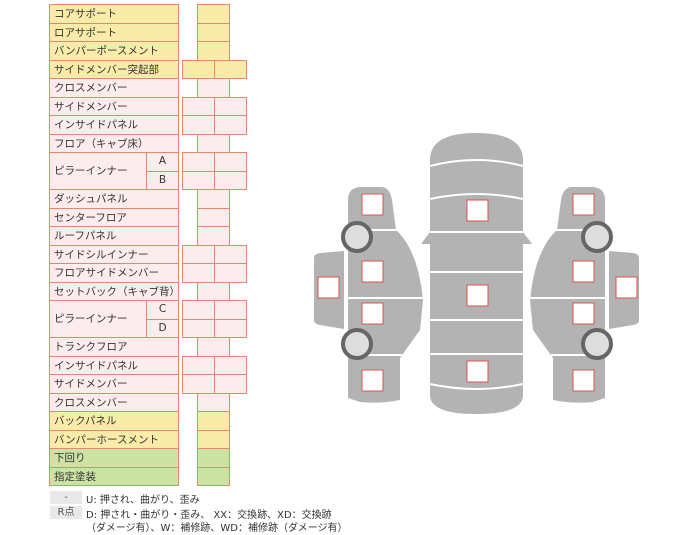 Image resolution: width=692 pixels, height=535 pixels. What do you see at coordinates (143, 500) in the screenshot?
I see `legend-text-u: U: 押され、曲がり、歪み` at bounding box center [143, 500].